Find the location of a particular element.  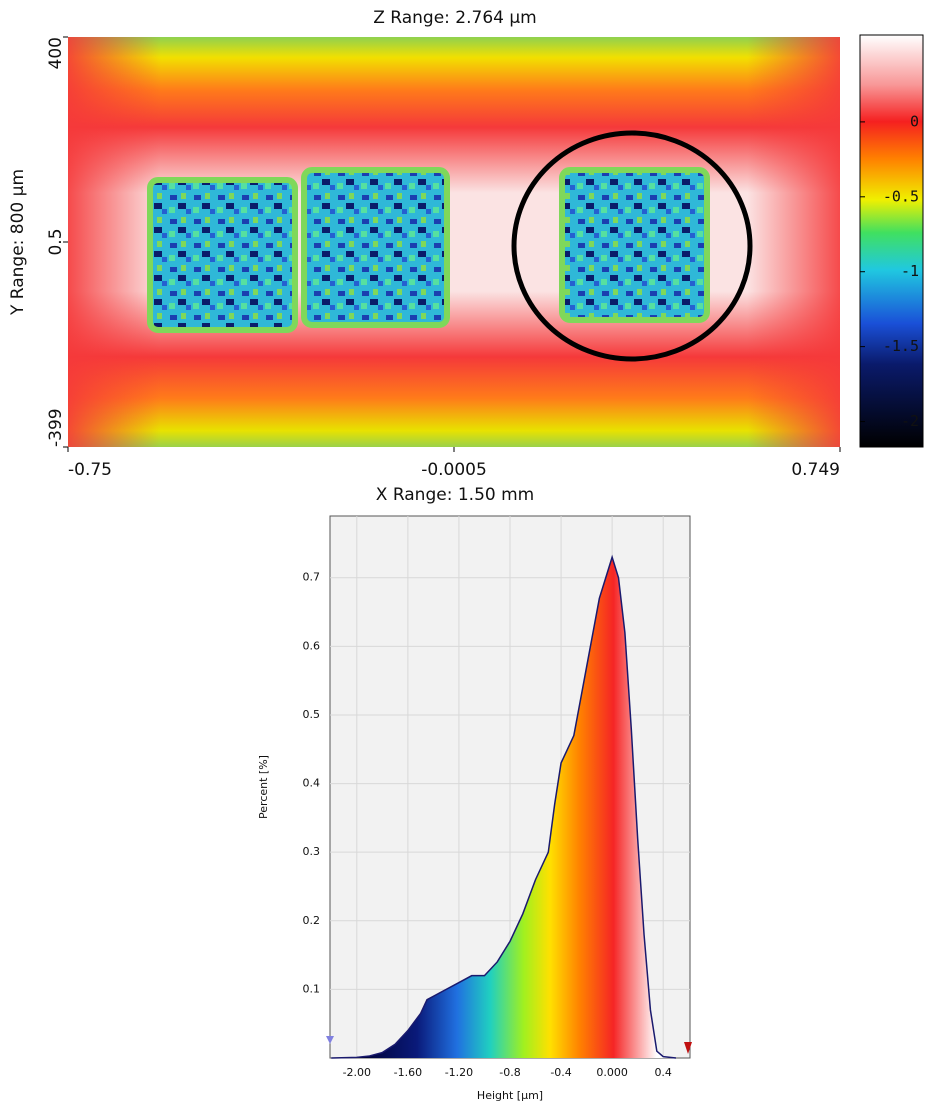

colorbar-tick-label: 0 is located at coordinates (914, 121).